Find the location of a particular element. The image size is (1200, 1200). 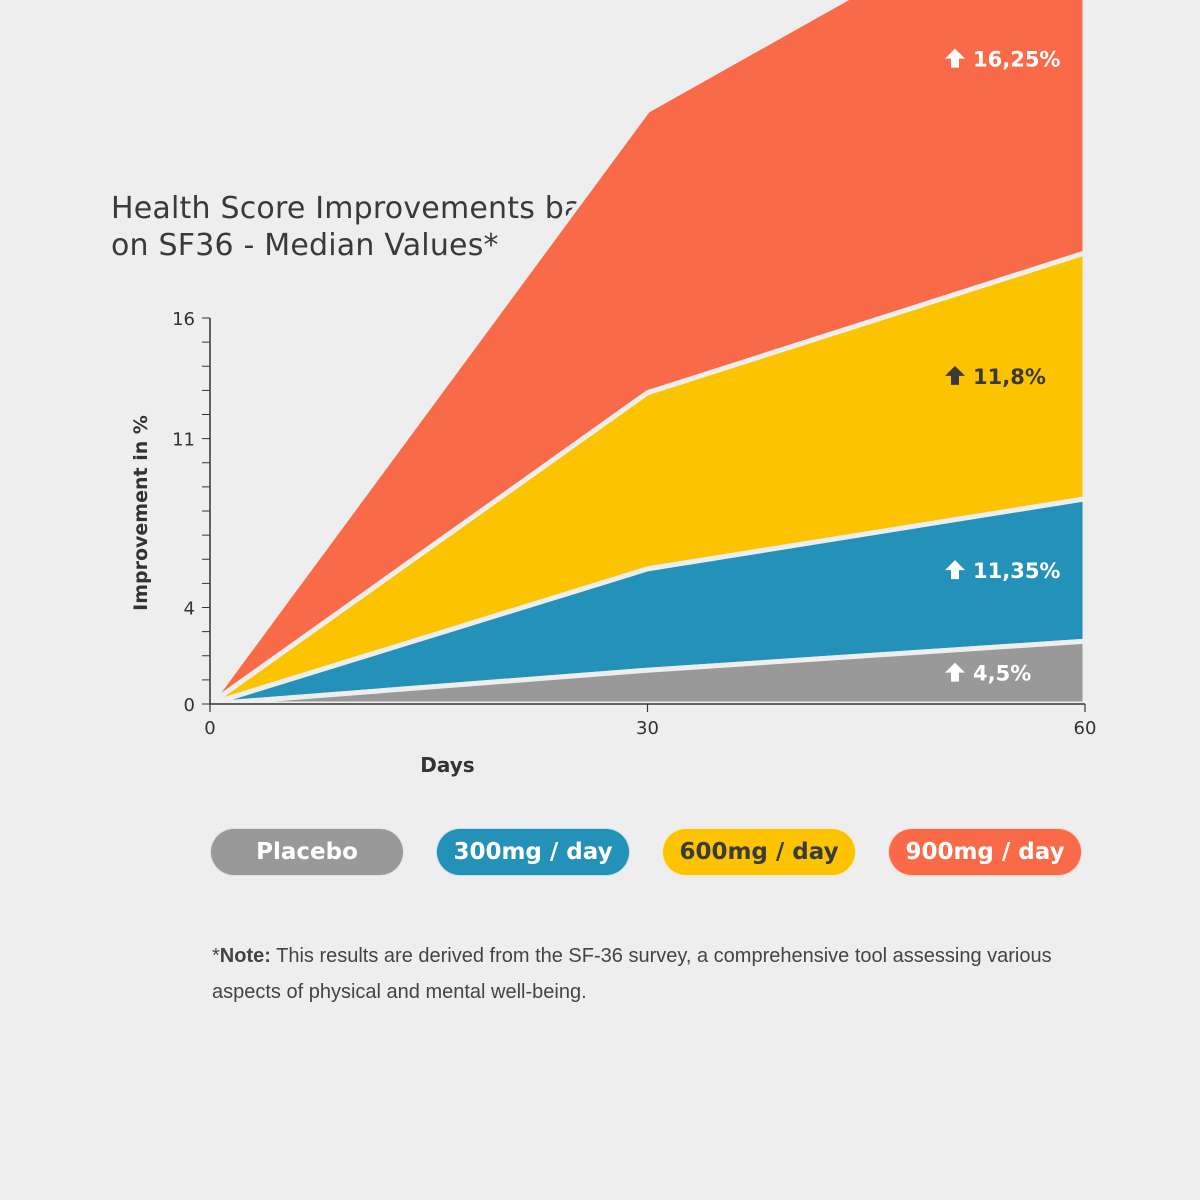

y-tick-label: 4 is located at coordinates (189, 609).